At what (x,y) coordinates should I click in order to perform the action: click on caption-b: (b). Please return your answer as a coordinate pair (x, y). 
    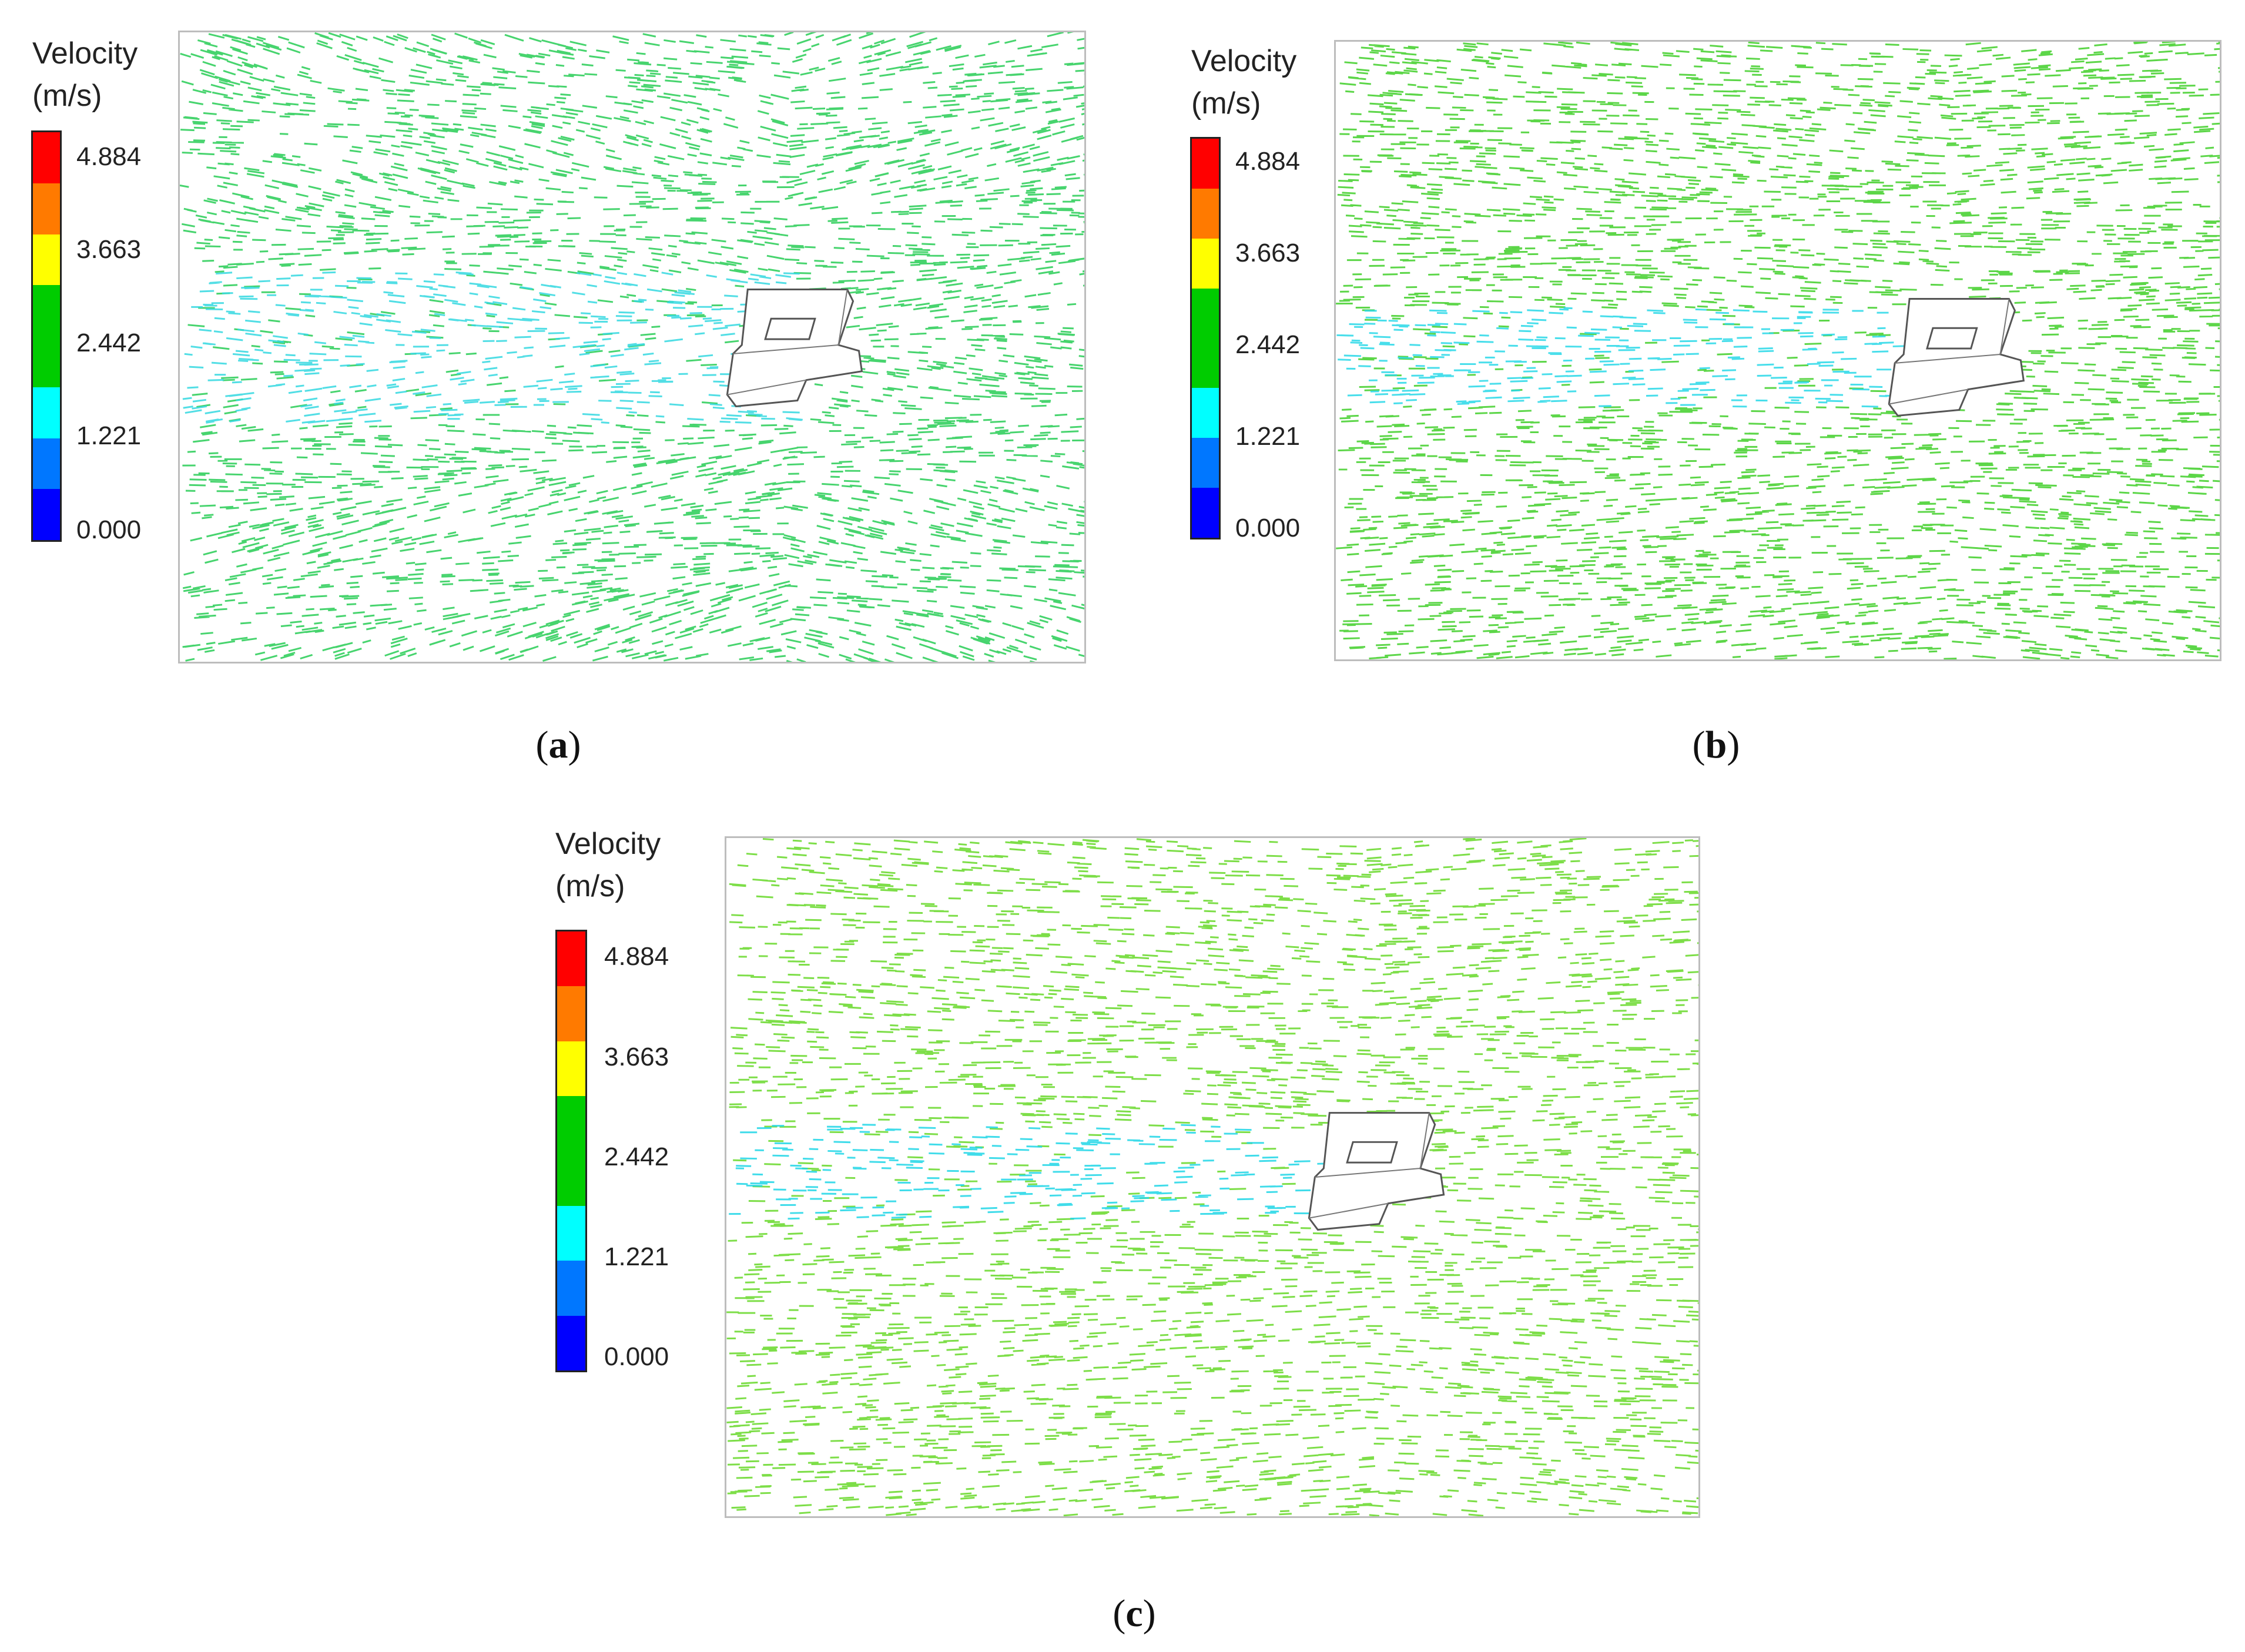
    Looking at the image, I should click on (1716, 744).